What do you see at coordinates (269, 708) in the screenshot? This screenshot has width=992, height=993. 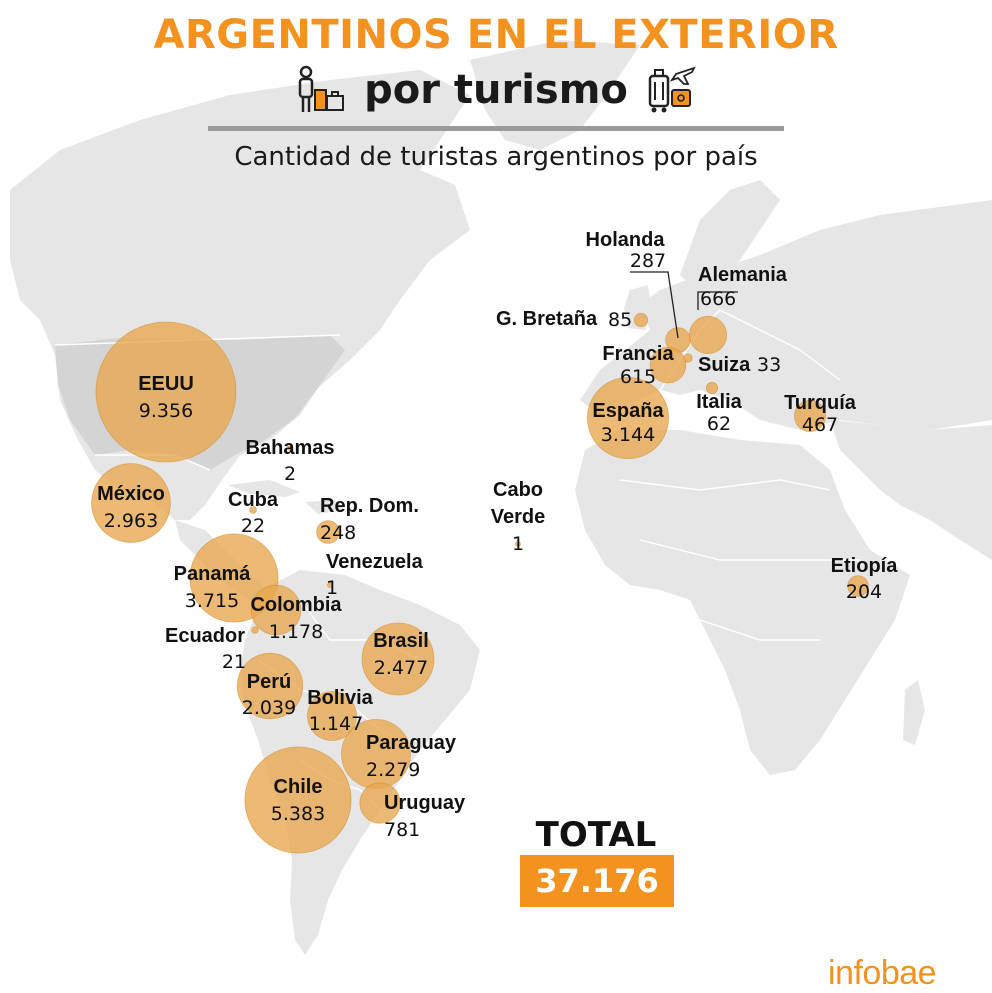 I see `value-peru: 2.039` at bounding box center [269, 708].